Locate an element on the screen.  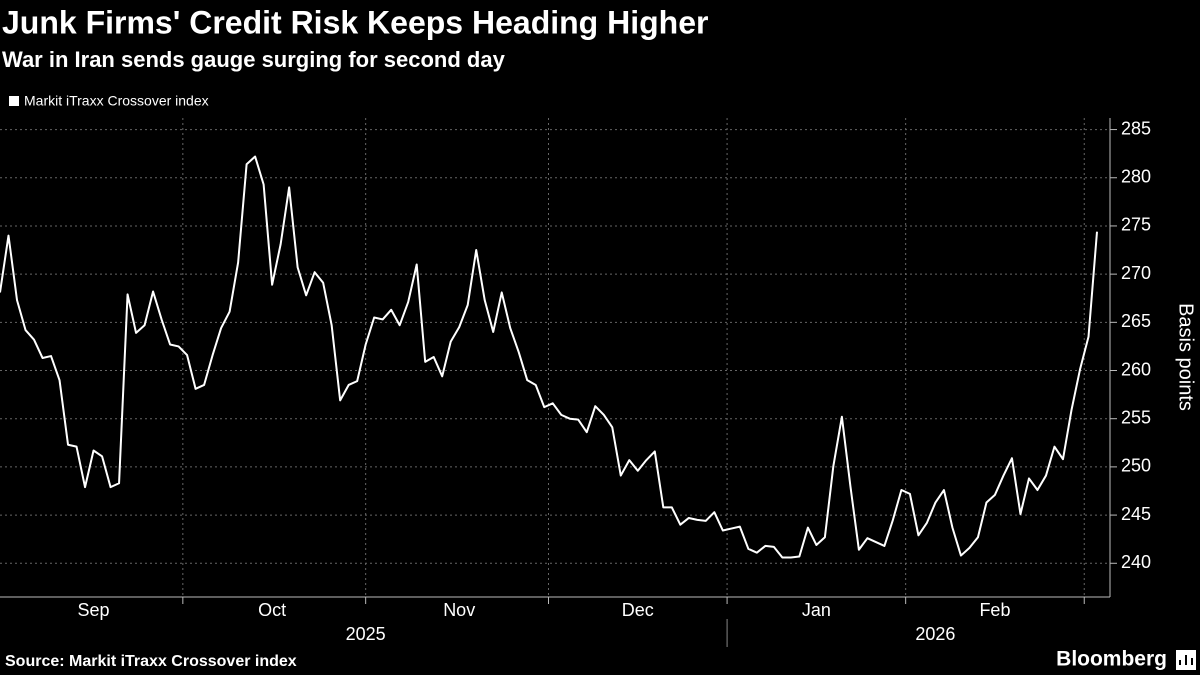
year-label: 2026 is located at coordinates (935, 634).